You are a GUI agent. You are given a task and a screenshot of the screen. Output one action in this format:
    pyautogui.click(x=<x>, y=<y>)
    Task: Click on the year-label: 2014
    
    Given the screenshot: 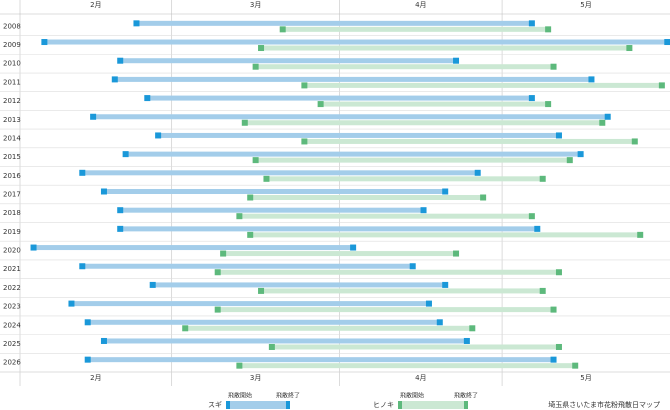 What is the action you would take?
    pyautogui.click(x=12, y=138)
    